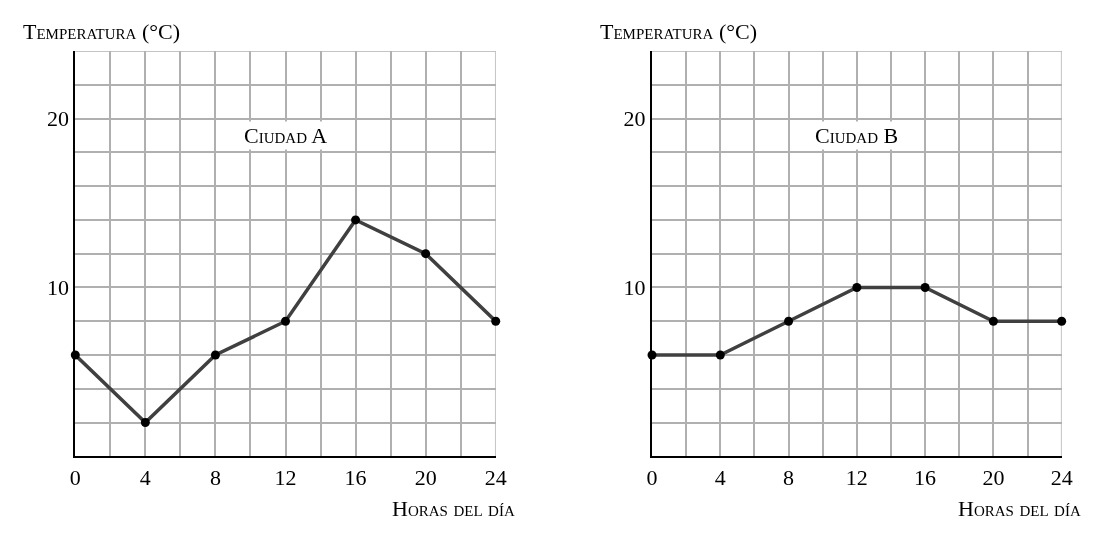 The height and width of the screenshot is (533, 1115). I want to click on text: Ciudad A, so click(286, 135).